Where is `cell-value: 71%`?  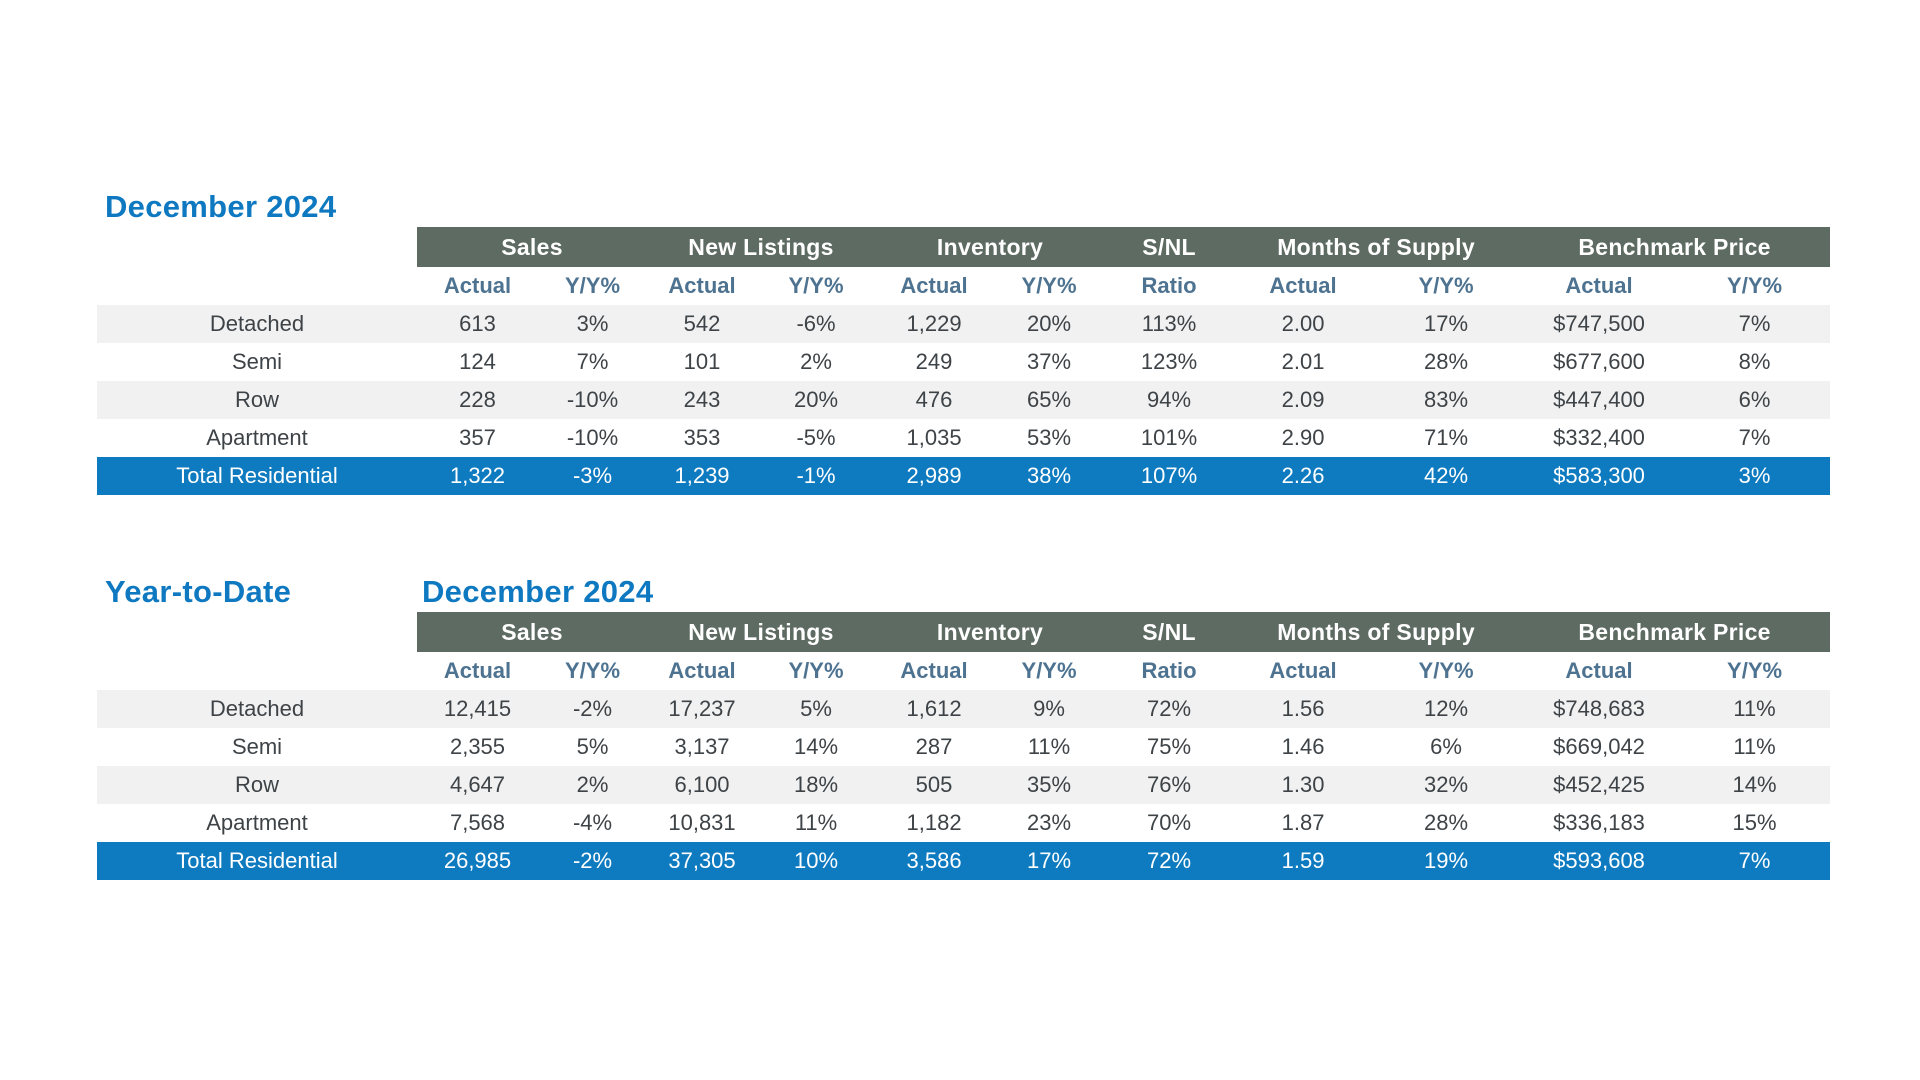
cell-value: 71% is located at coordinates (1446, 437).